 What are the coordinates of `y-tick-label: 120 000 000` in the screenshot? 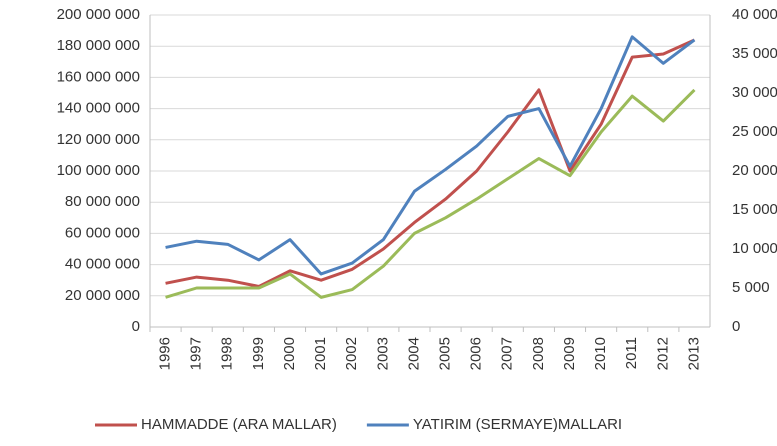 It's located at (98, 139).